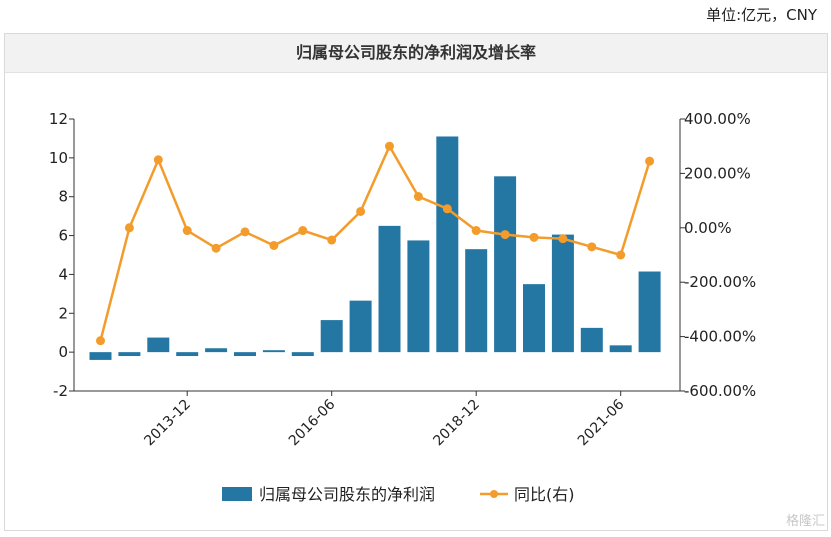 Image resolution: width=831 pixels, height=537 pixels. Describe the element at coordinates (717, 173) in the screenshot. I see `right-axis-tick-label: 200.00%` at that location.